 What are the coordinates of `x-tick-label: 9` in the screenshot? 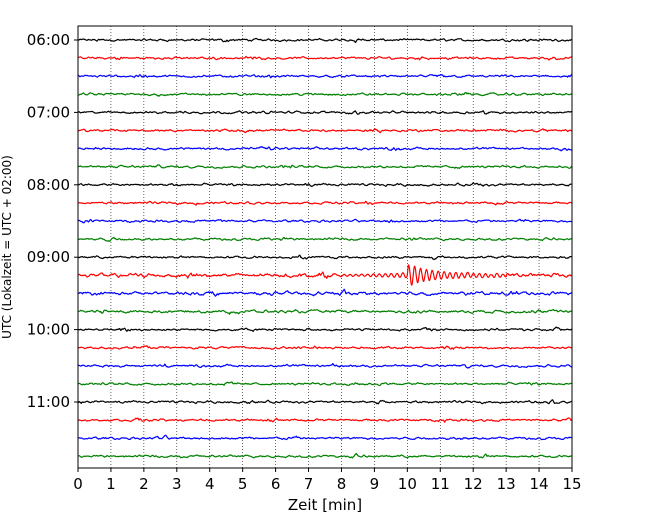 It's located at (375, 484).